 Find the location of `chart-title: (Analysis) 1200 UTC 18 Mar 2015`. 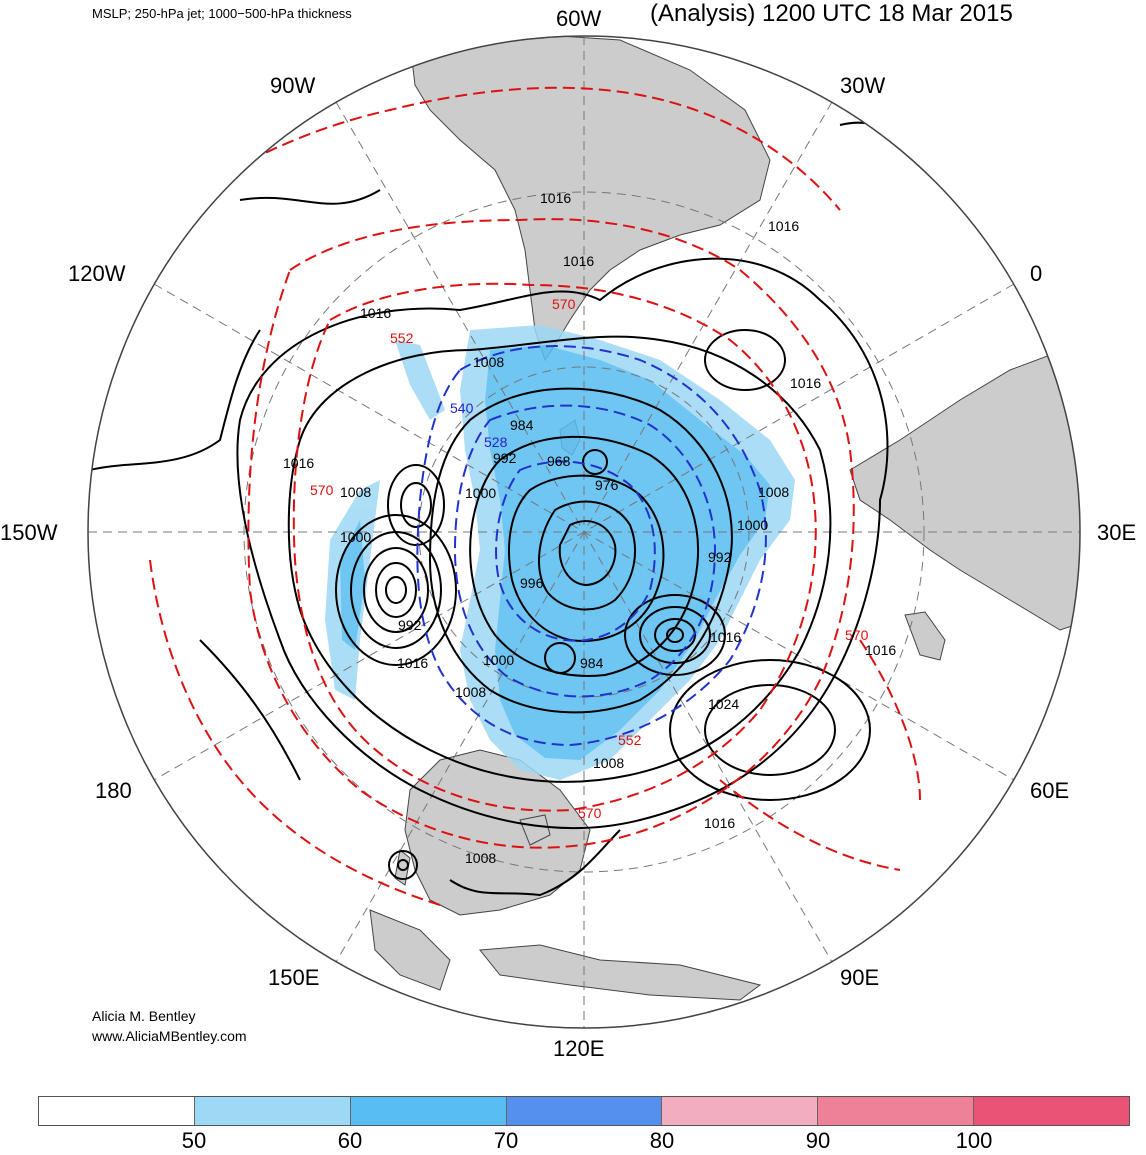

chart-title: (Analysis) 1200 UTC 18 Mar 2015 is located at coordinates (831, 13).